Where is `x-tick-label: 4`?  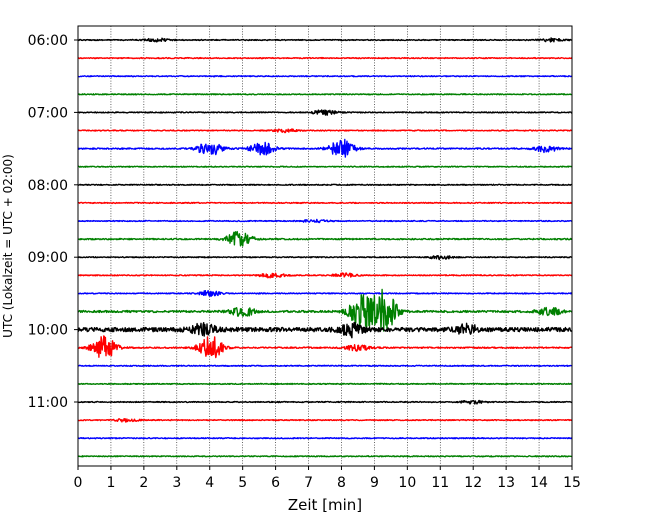
x-tick-label: 4 is located at coordinates (209, 483).